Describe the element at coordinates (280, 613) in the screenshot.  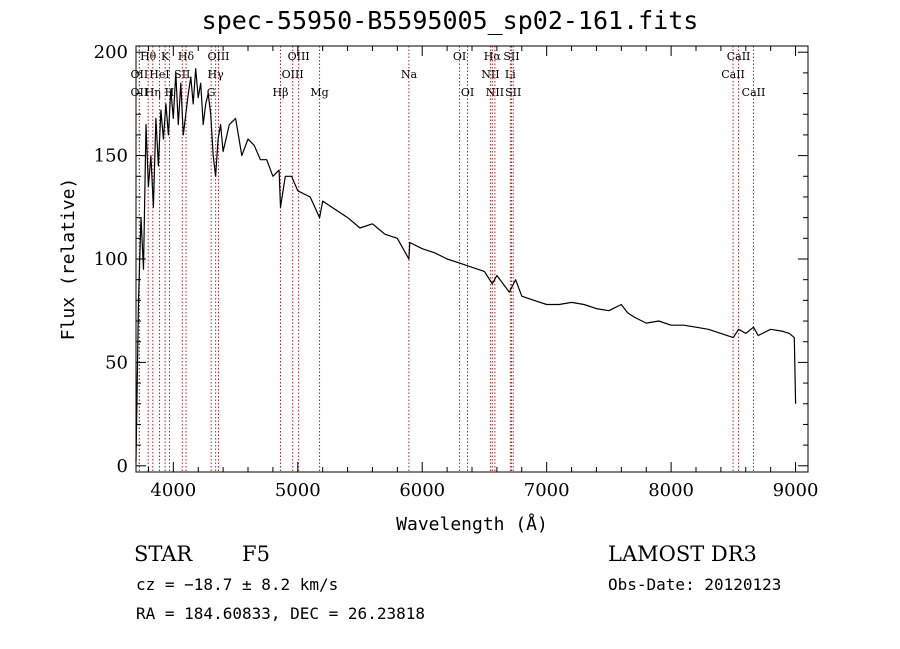
I see `sky-coordinates: RA = 184.60833, DEC = 26.23818` at that location.